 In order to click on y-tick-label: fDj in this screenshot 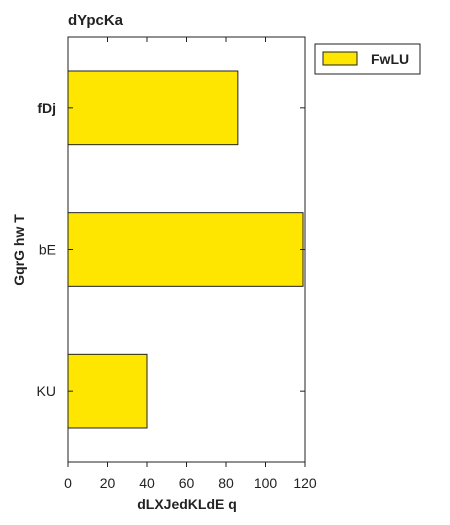, I will do `click(46, 108)`.